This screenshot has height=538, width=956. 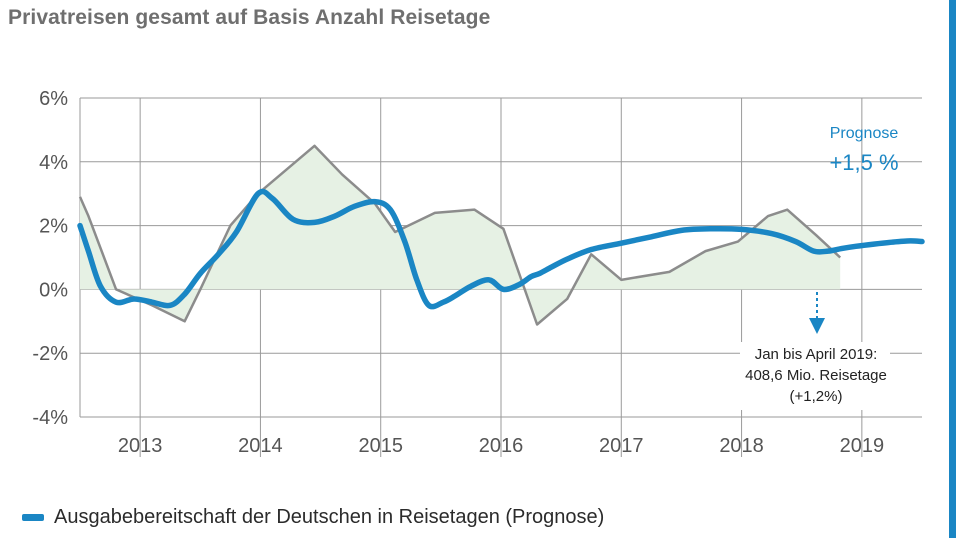 What do you see at coordinates (816, 354) in the screenshot?
I see `note-line: Jan bis April 2019:` at bounding box center [816, 354].